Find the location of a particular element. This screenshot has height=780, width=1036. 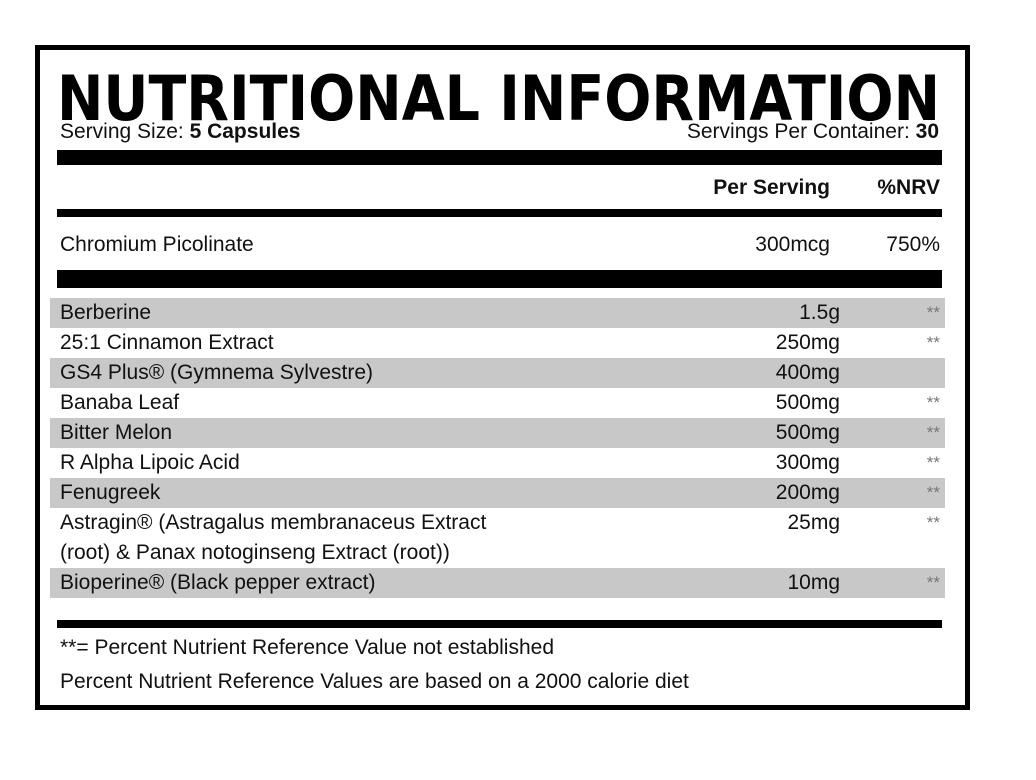

ingredient-row: Bioperine® (Black pepper extract) 10mg ** is located at coordinates (497, 583).